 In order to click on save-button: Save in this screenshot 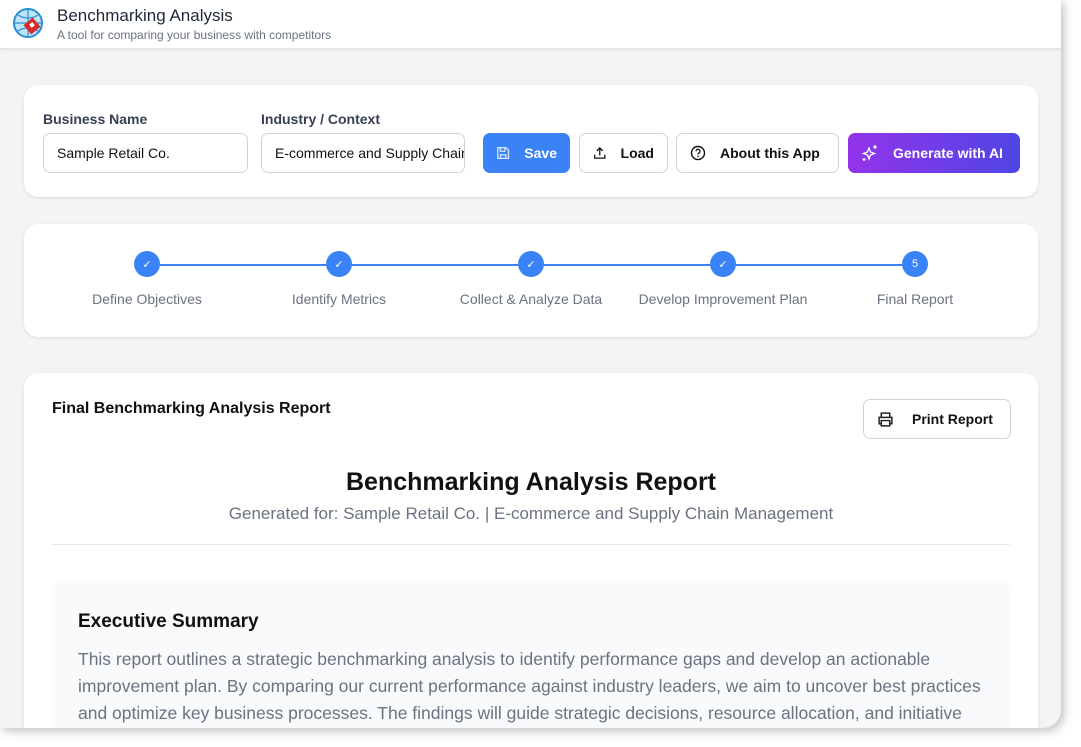, I will do `click(526, 153)`.